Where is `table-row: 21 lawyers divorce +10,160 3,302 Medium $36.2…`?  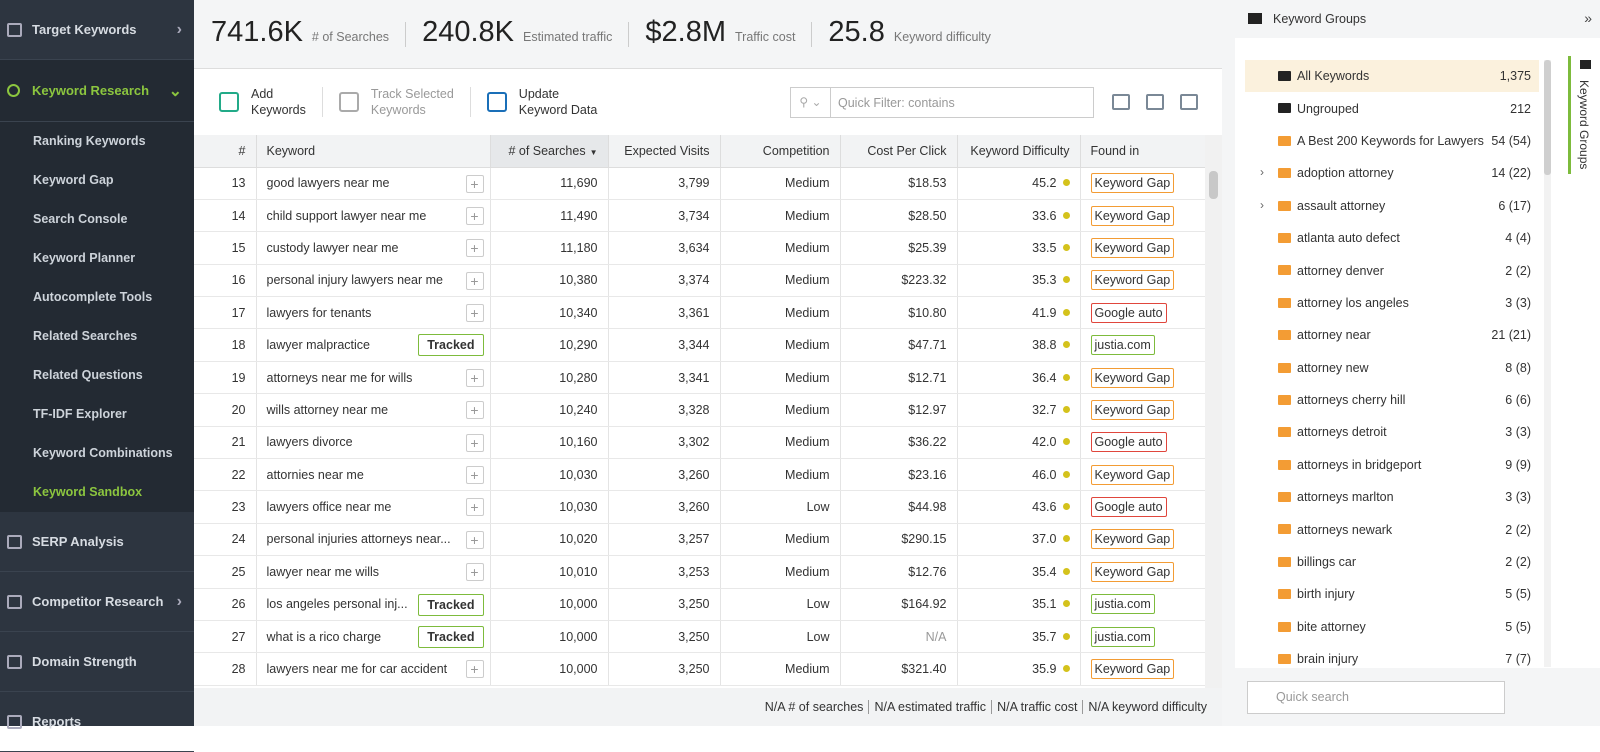
table-row: 21 lawyers divorce +10,160 3,302 Medium $36.2… is located at coordinates (700, 443).